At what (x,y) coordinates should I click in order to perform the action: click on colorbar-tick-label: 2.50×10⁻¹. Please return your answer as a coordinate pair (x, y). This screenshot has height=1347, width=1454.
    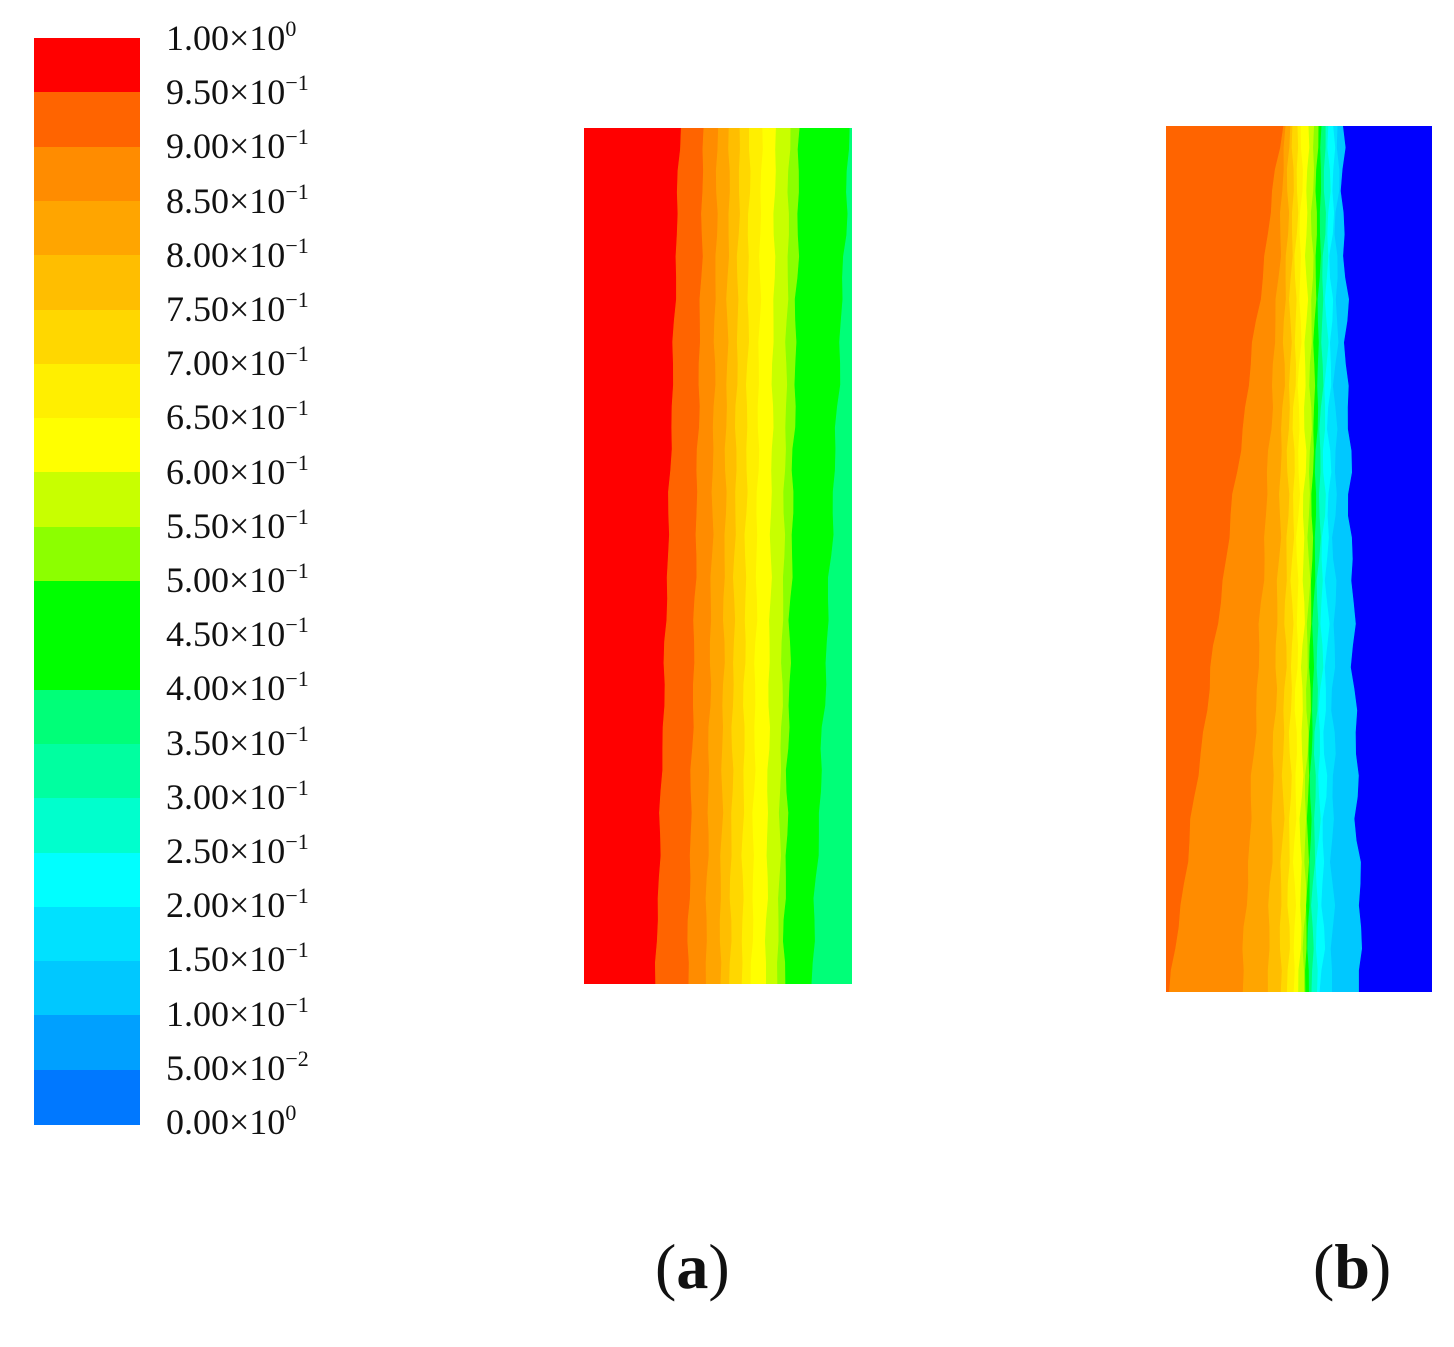
    Looking at the image, I should click on (237, 850).